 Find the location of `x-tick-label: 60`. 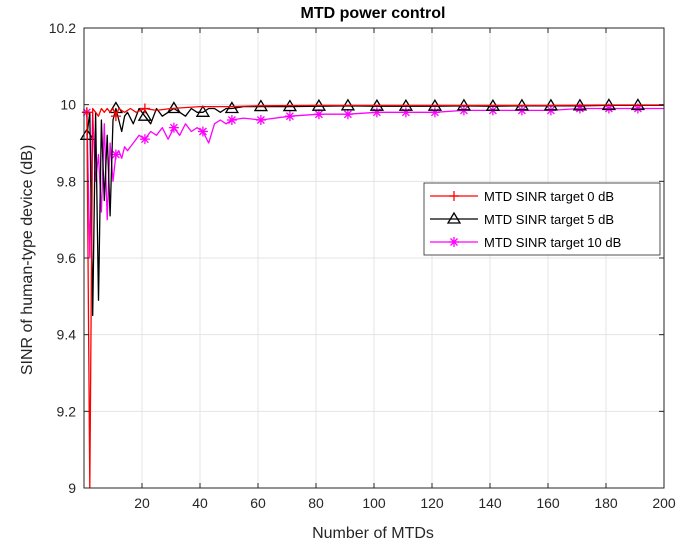

x-tick-label: 60 is located at coordinates (258, 503).